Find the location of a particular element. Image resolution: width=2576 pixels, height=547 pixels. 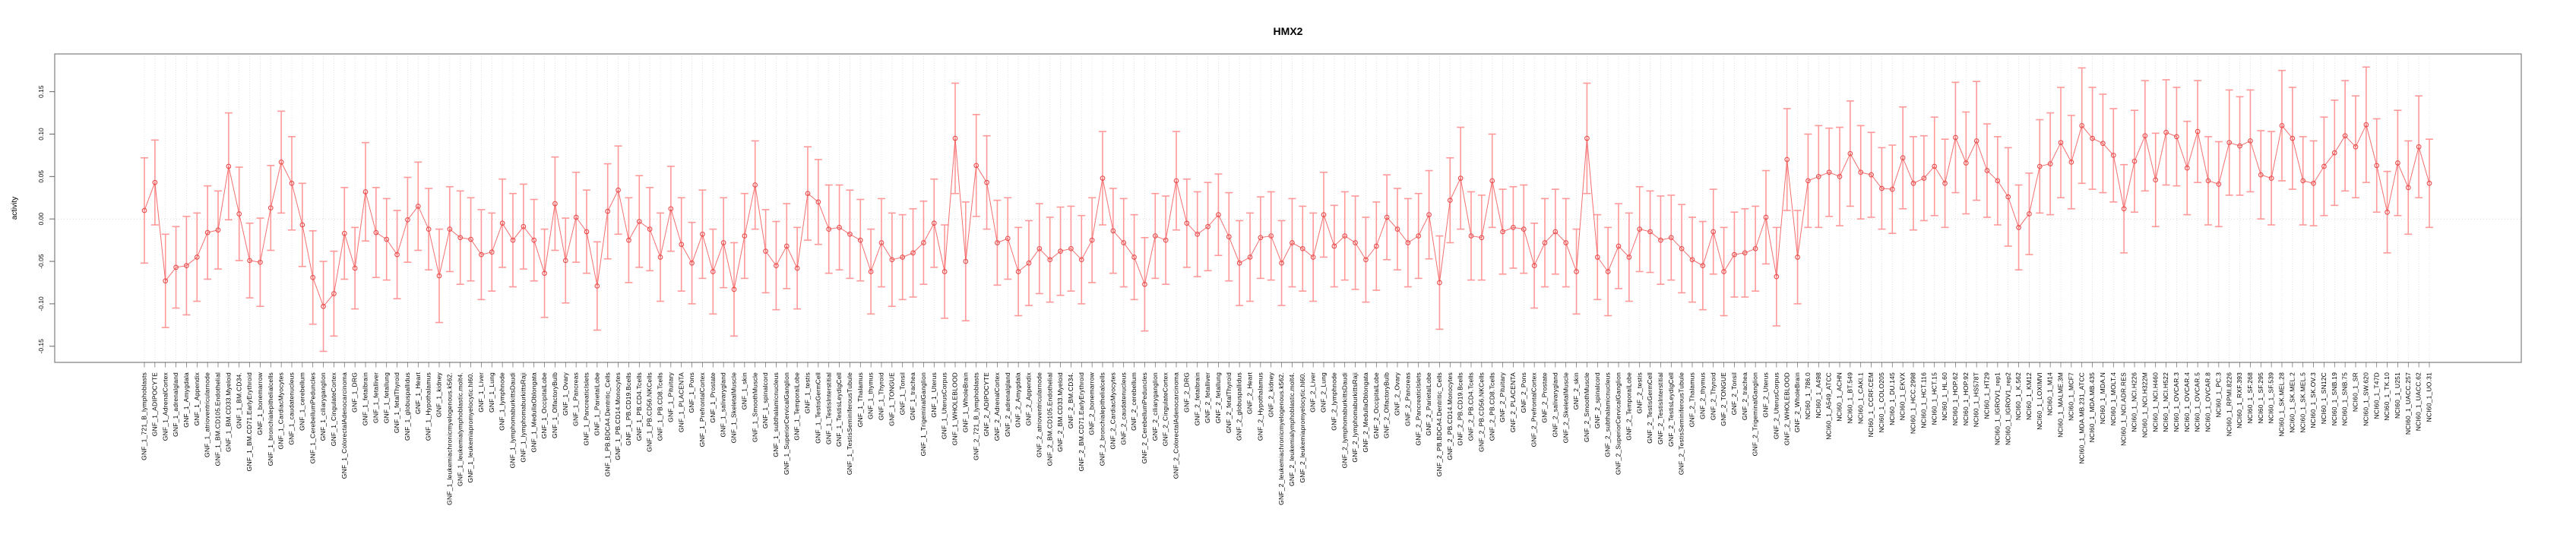

x-tick-label: GNF_2_bonemarrow is located at coordinates (1092, 403).